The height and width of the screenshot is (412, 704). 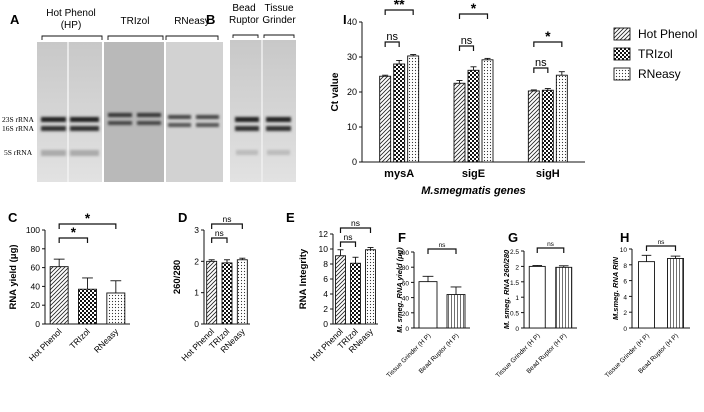 What do you see at coordinates (399, 174) in the screenshot?
I see `x-tick-label: mysA` at bounding box center [399, 174].